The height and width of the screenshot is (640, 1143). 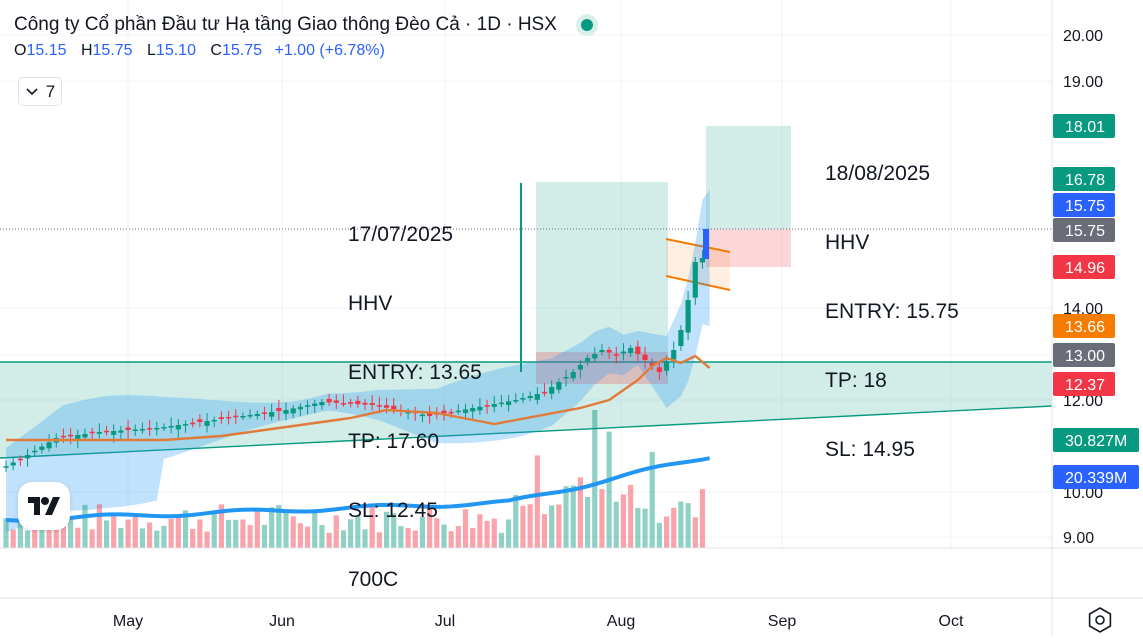 What do you see at coordinates (40, 91) in the screenshot?
I see `indicators-toggle-button: 7` at bounding box center [40, 91].